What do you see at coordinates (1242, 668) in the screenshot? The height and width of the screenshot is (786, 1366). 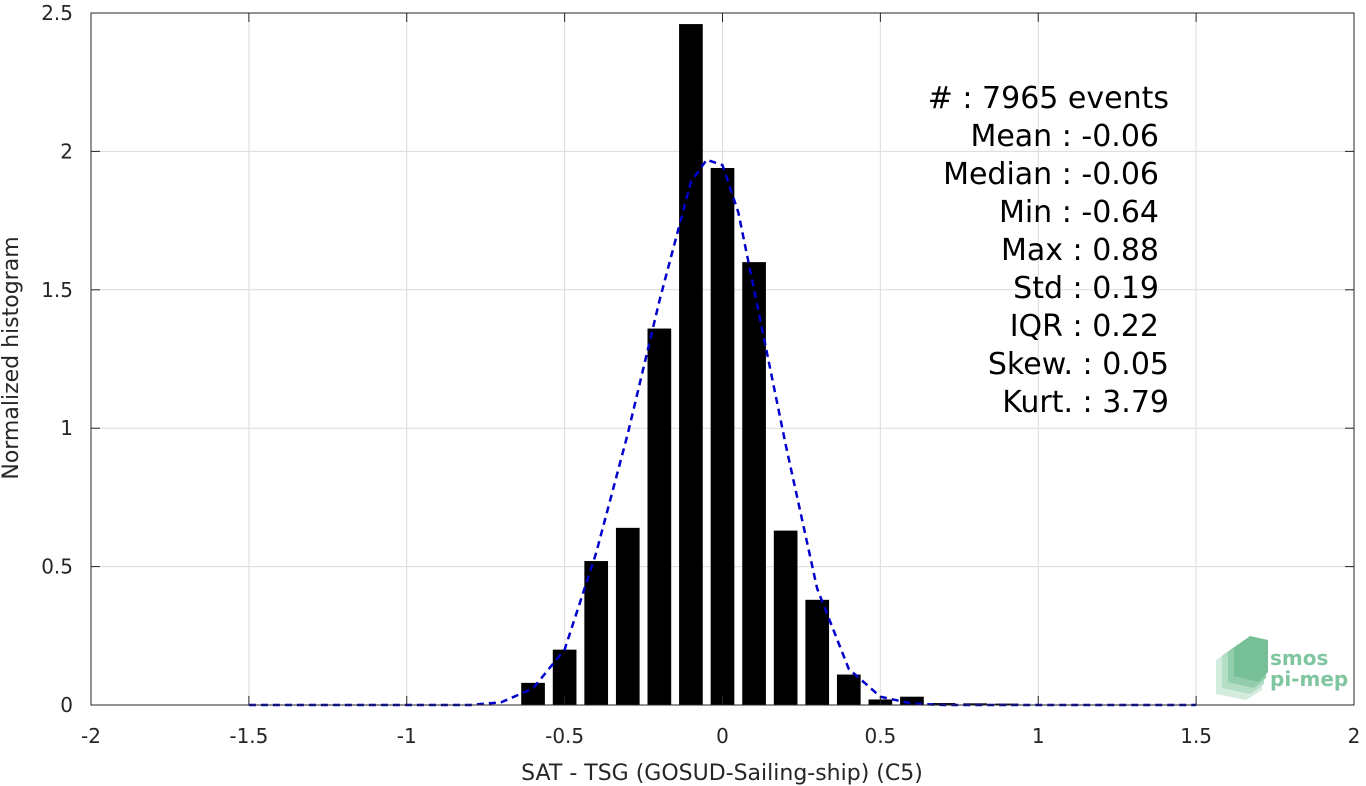 I see `logo-icon` at bounding box center [1242, 668].